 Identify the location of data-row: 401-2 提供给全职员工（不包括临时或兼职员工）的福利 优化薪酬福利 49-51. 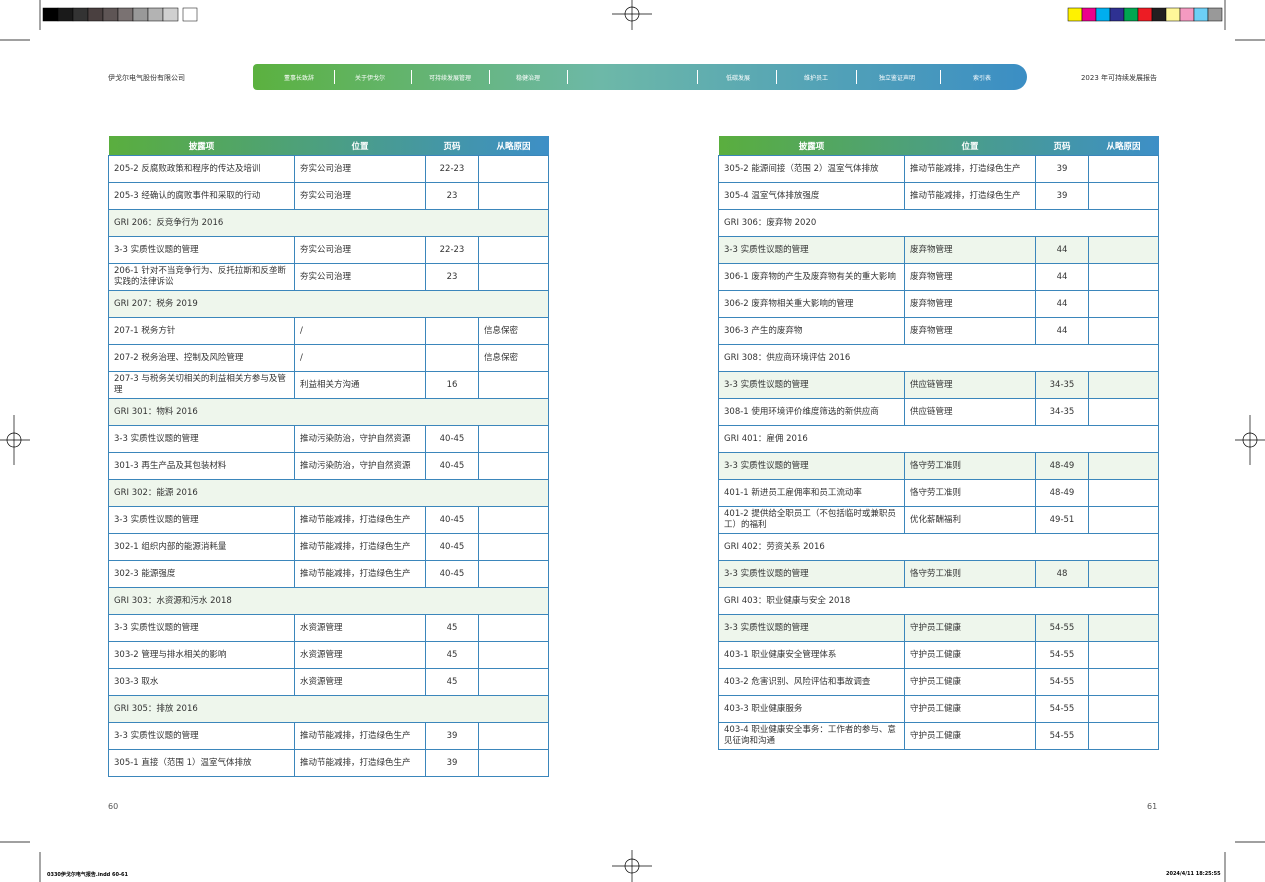
(938, 520).